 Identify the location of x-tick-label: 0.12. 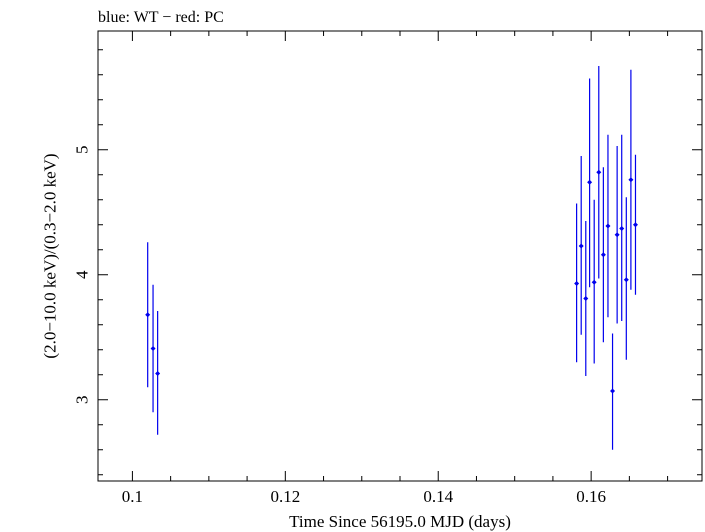
(285, 496).